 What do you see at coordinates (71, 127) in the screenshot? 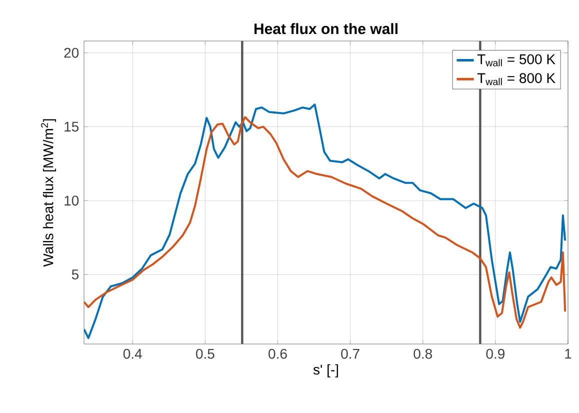
I see `y-tick-label: 15` at bounding box center [71, 127].